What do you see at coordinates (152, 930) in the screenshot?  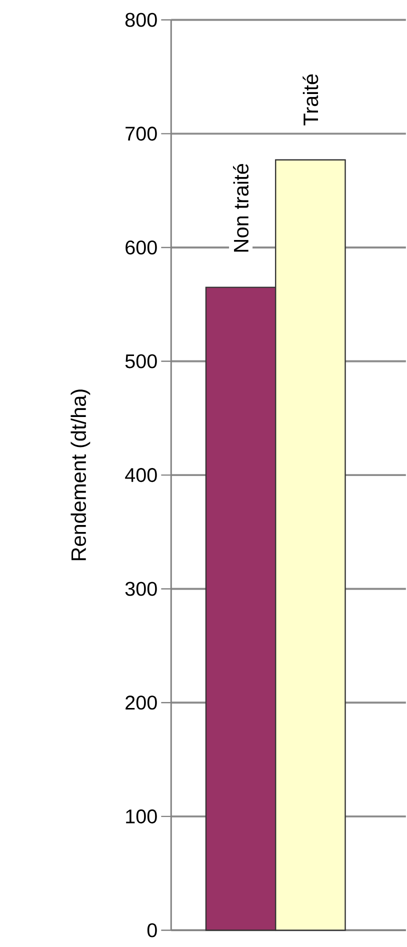 I see `y-tick-label: 0` at bounding box center [152, 930].